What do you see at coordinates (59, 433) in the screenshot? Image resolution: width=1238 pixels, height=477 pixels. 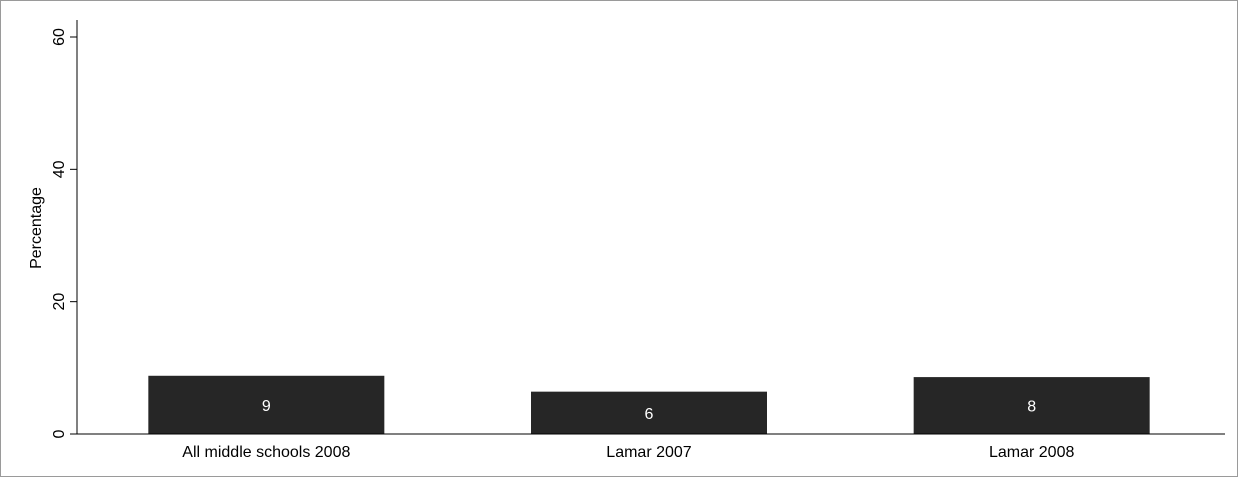 I see `y-tick-label: 0` at bounding box center [59, 433].